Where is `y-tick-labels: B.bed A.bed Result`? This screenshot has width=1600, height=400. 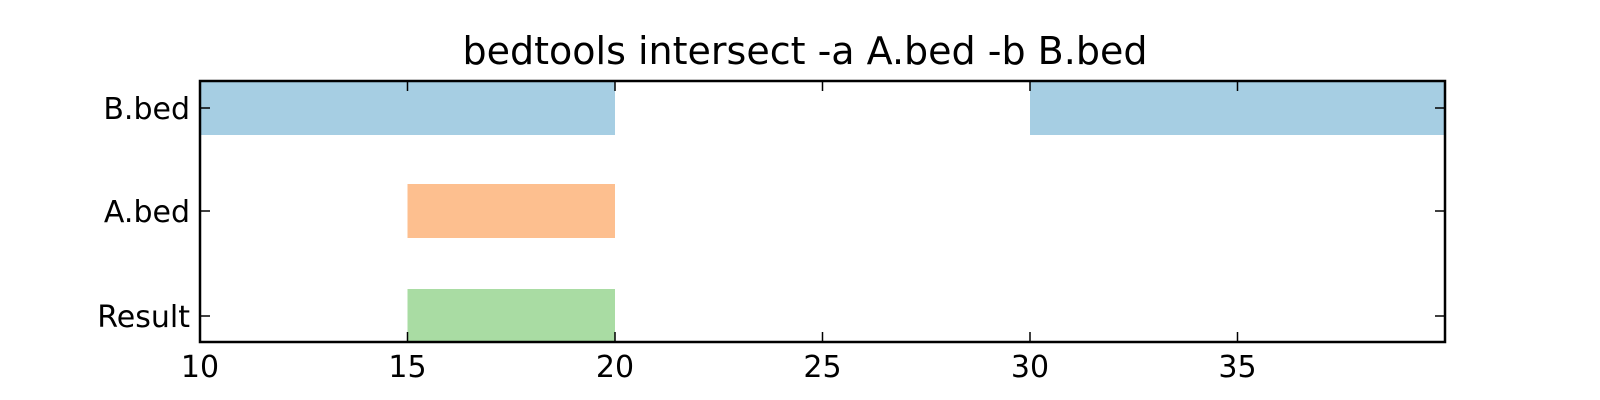
y-tick-labels: B.bed A.bed Result is located at coordinates (143, 213).